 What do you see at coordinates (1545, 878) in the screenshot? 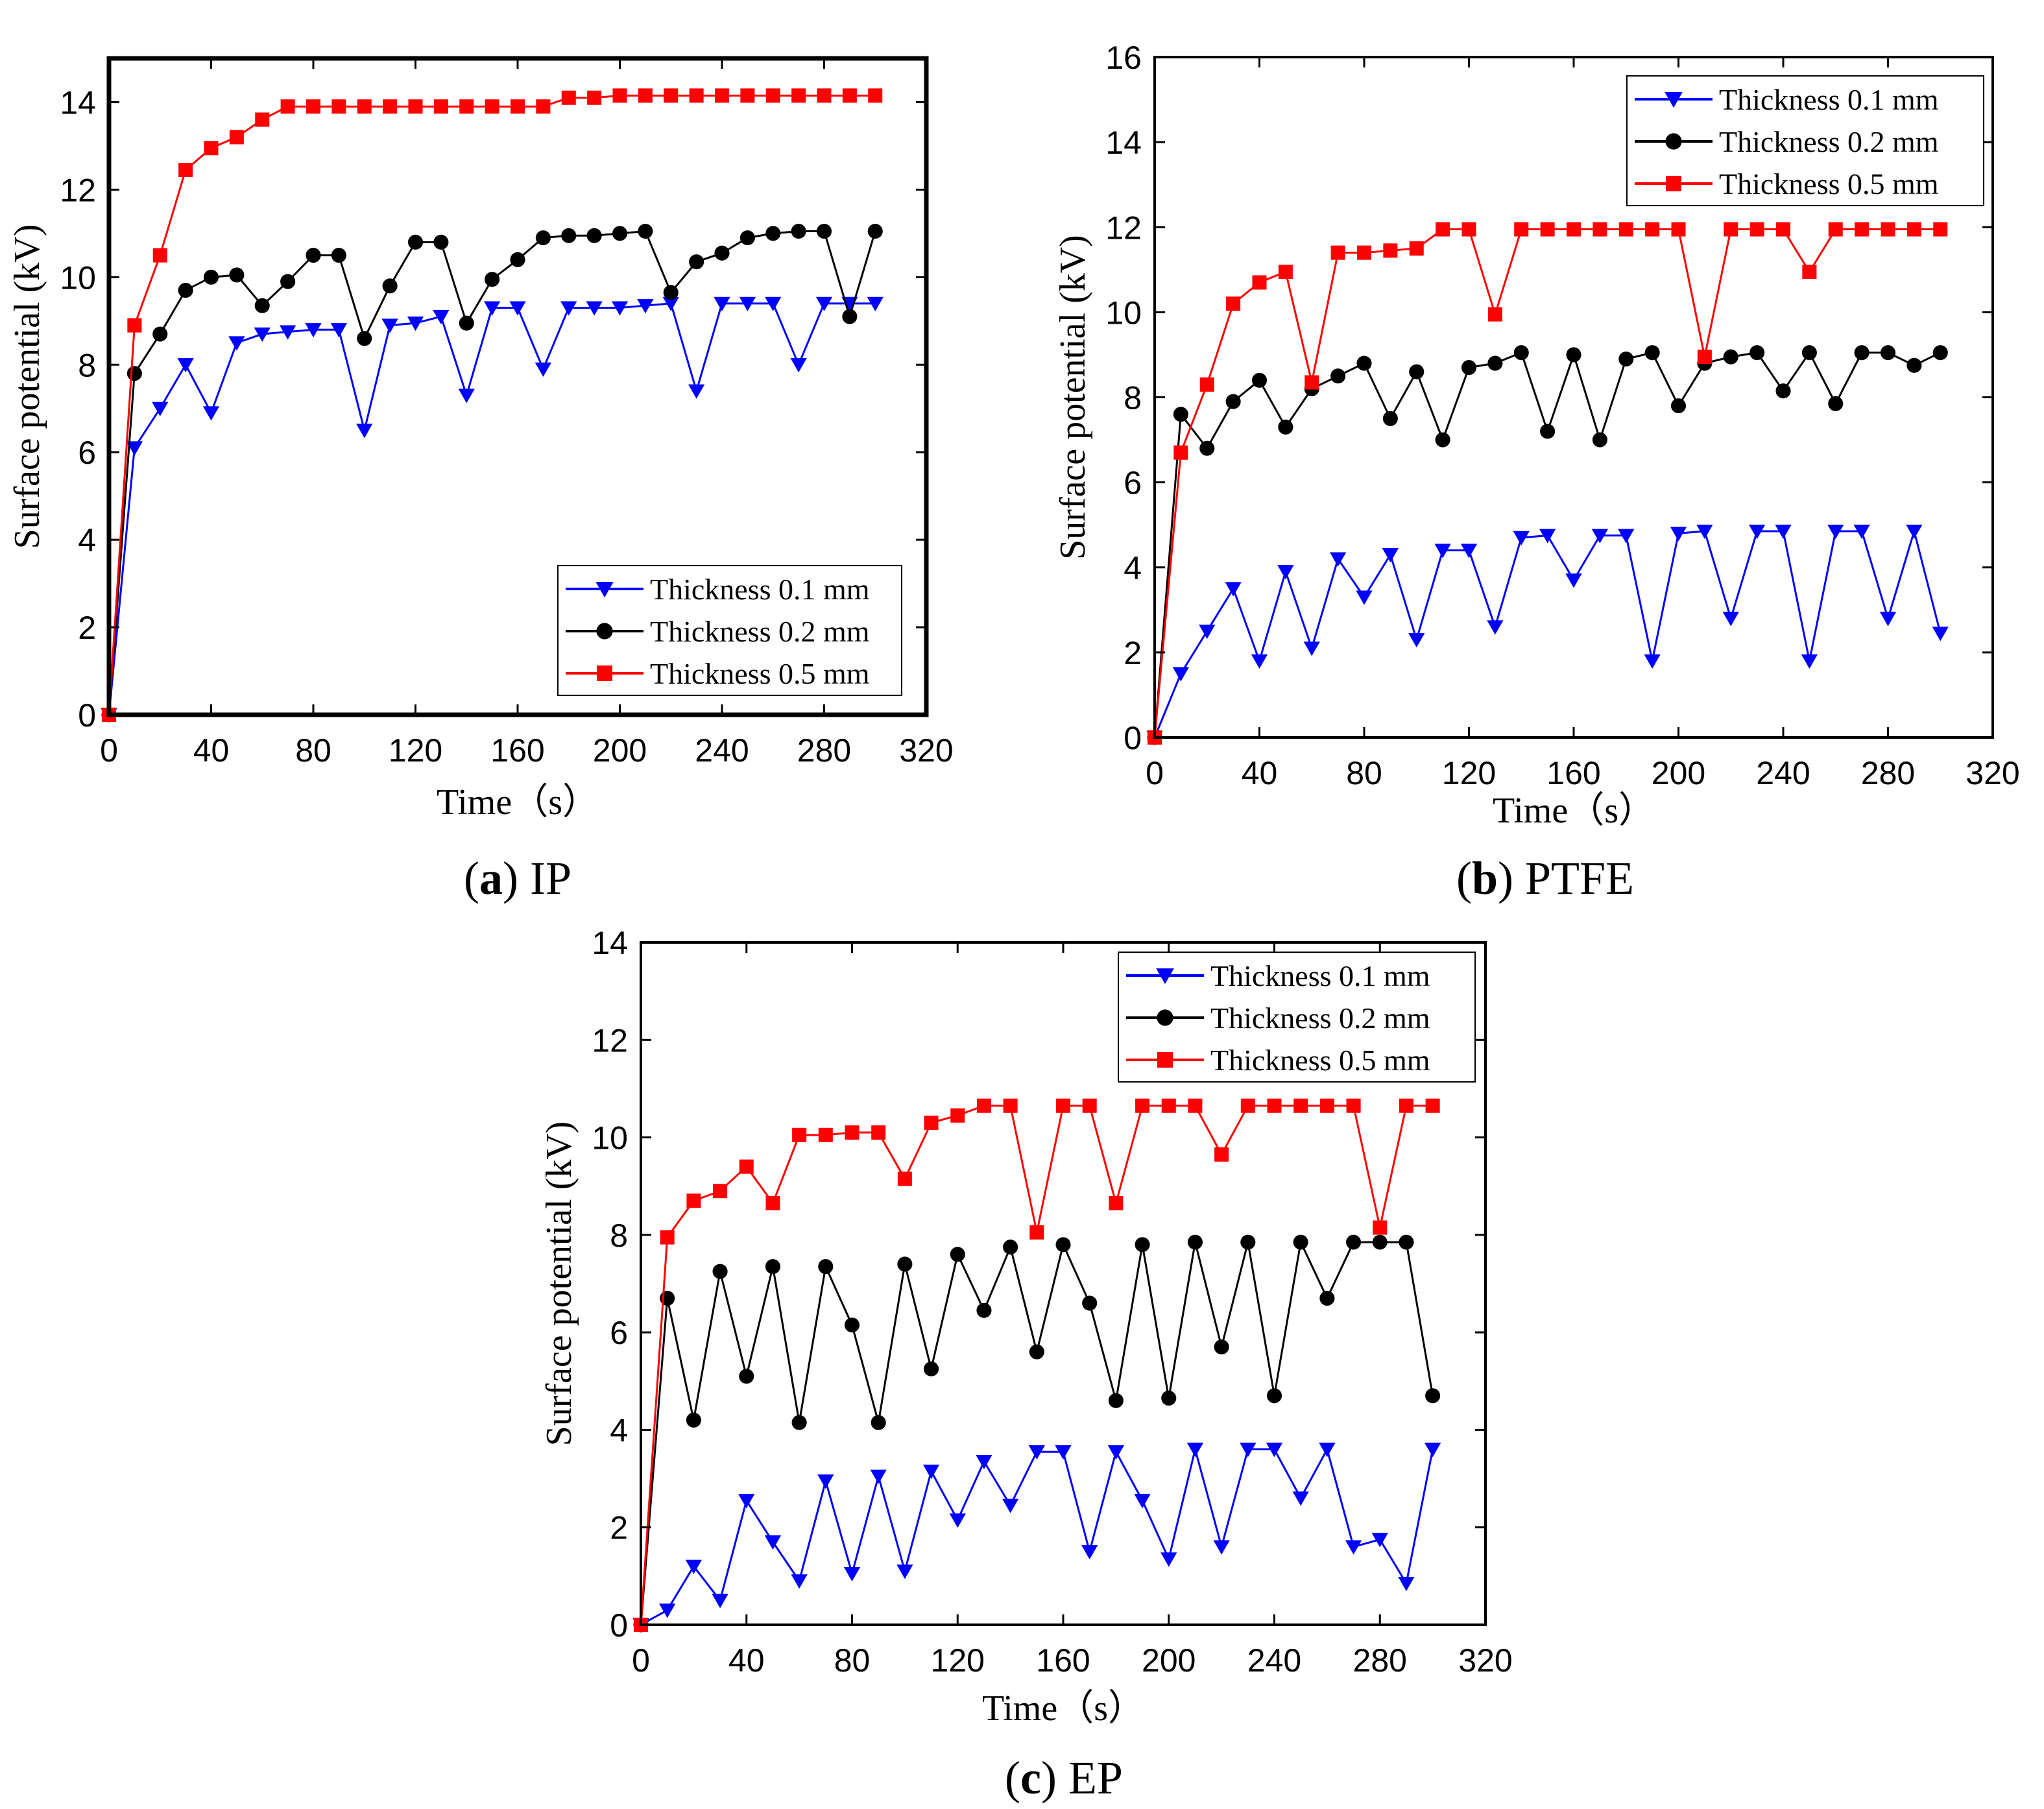
I see `panel-caption: (b) PTFE` at bounding box center [1545, 878].